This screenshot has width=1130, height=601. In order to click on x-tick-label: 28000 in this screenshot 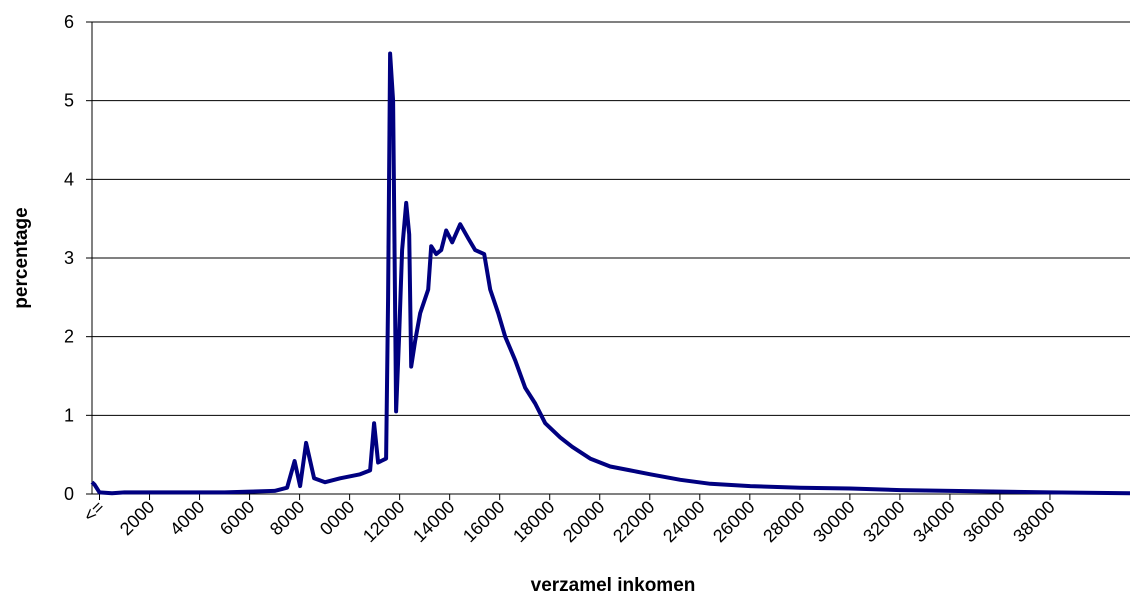, I will do `click(784, 522)`.